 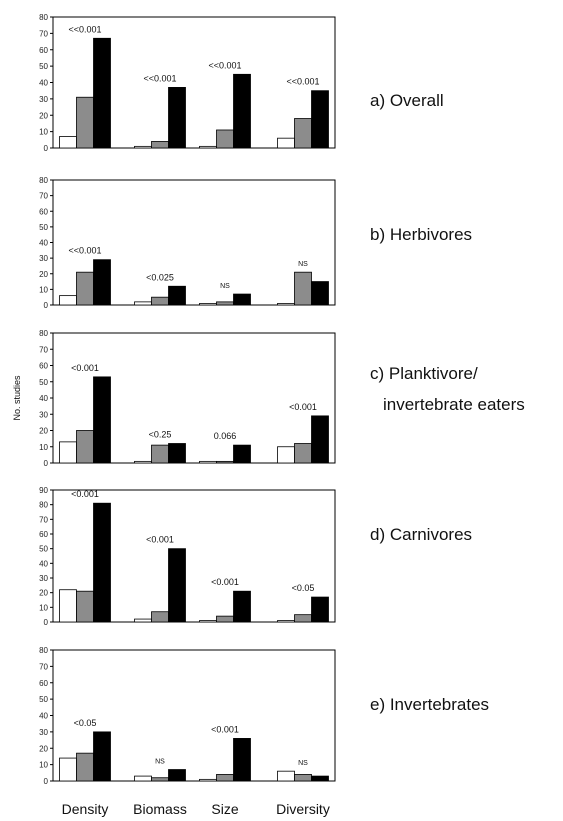 What do you see at coordinates (43, 490) in the screenshot?
I see `y-tick-label: 90` at bounding box center [43, 490].